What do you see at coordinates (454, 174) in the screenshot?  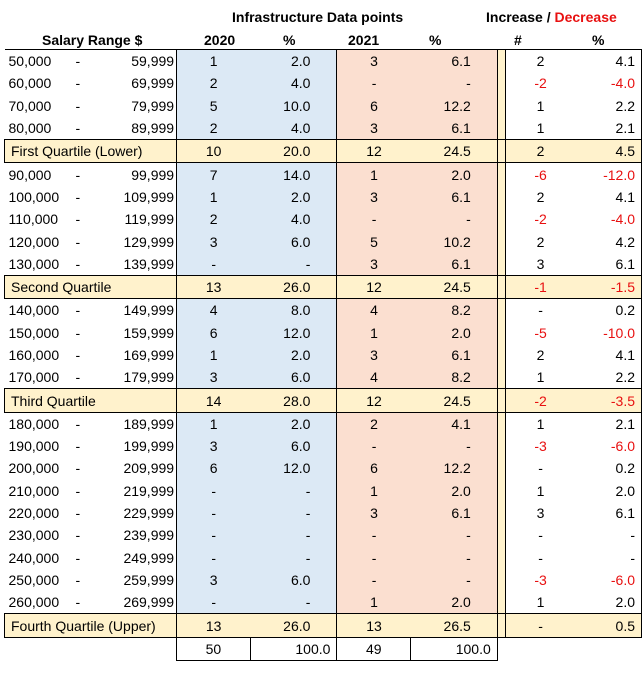 I see `pct-2021: 2.0` at bounding box center [454, 174].